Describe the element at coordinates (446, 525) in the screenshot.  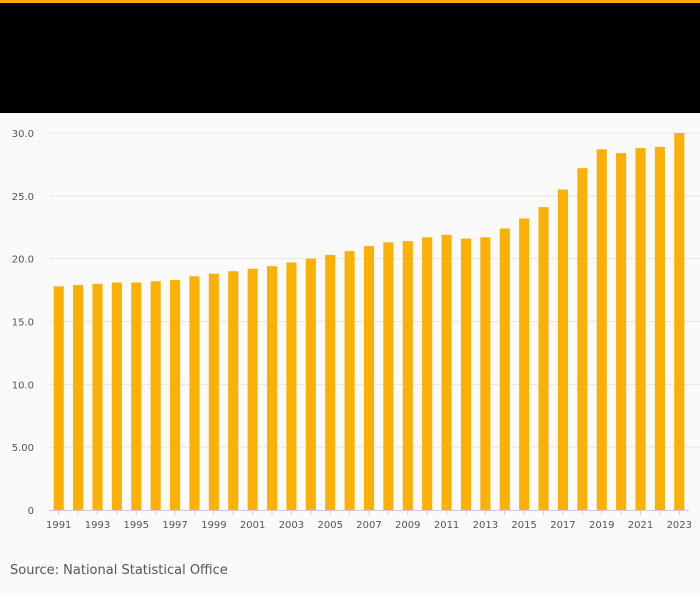
I see `x-tick-label: 2011` at that location.